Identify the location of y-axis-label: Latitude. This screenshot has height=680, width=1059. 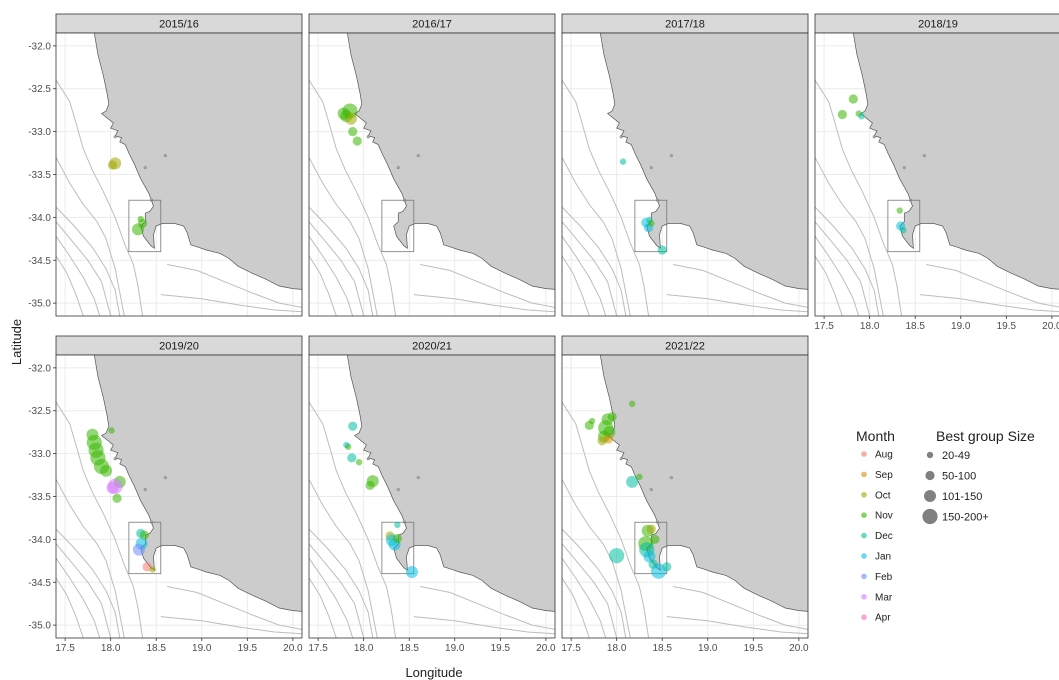
(16, 342).